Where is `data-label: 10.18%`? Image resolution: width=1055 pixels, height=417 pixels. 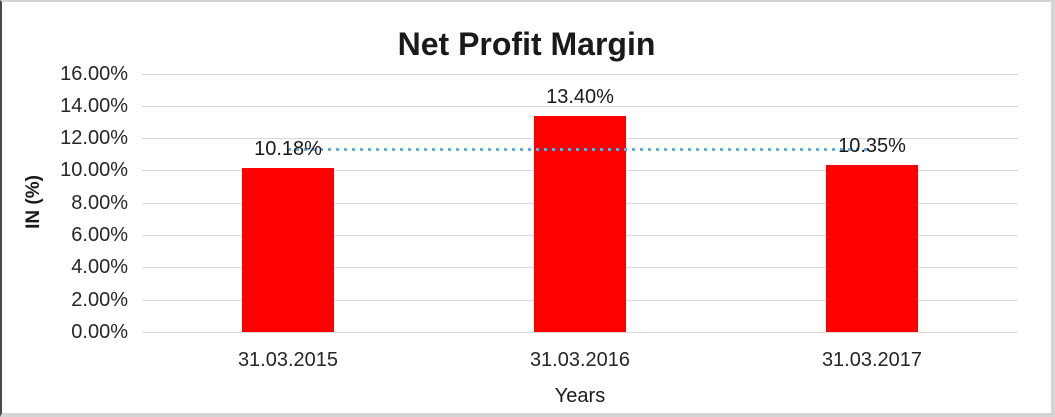 data-label: 10.18% is located at coordinates (288, 149).